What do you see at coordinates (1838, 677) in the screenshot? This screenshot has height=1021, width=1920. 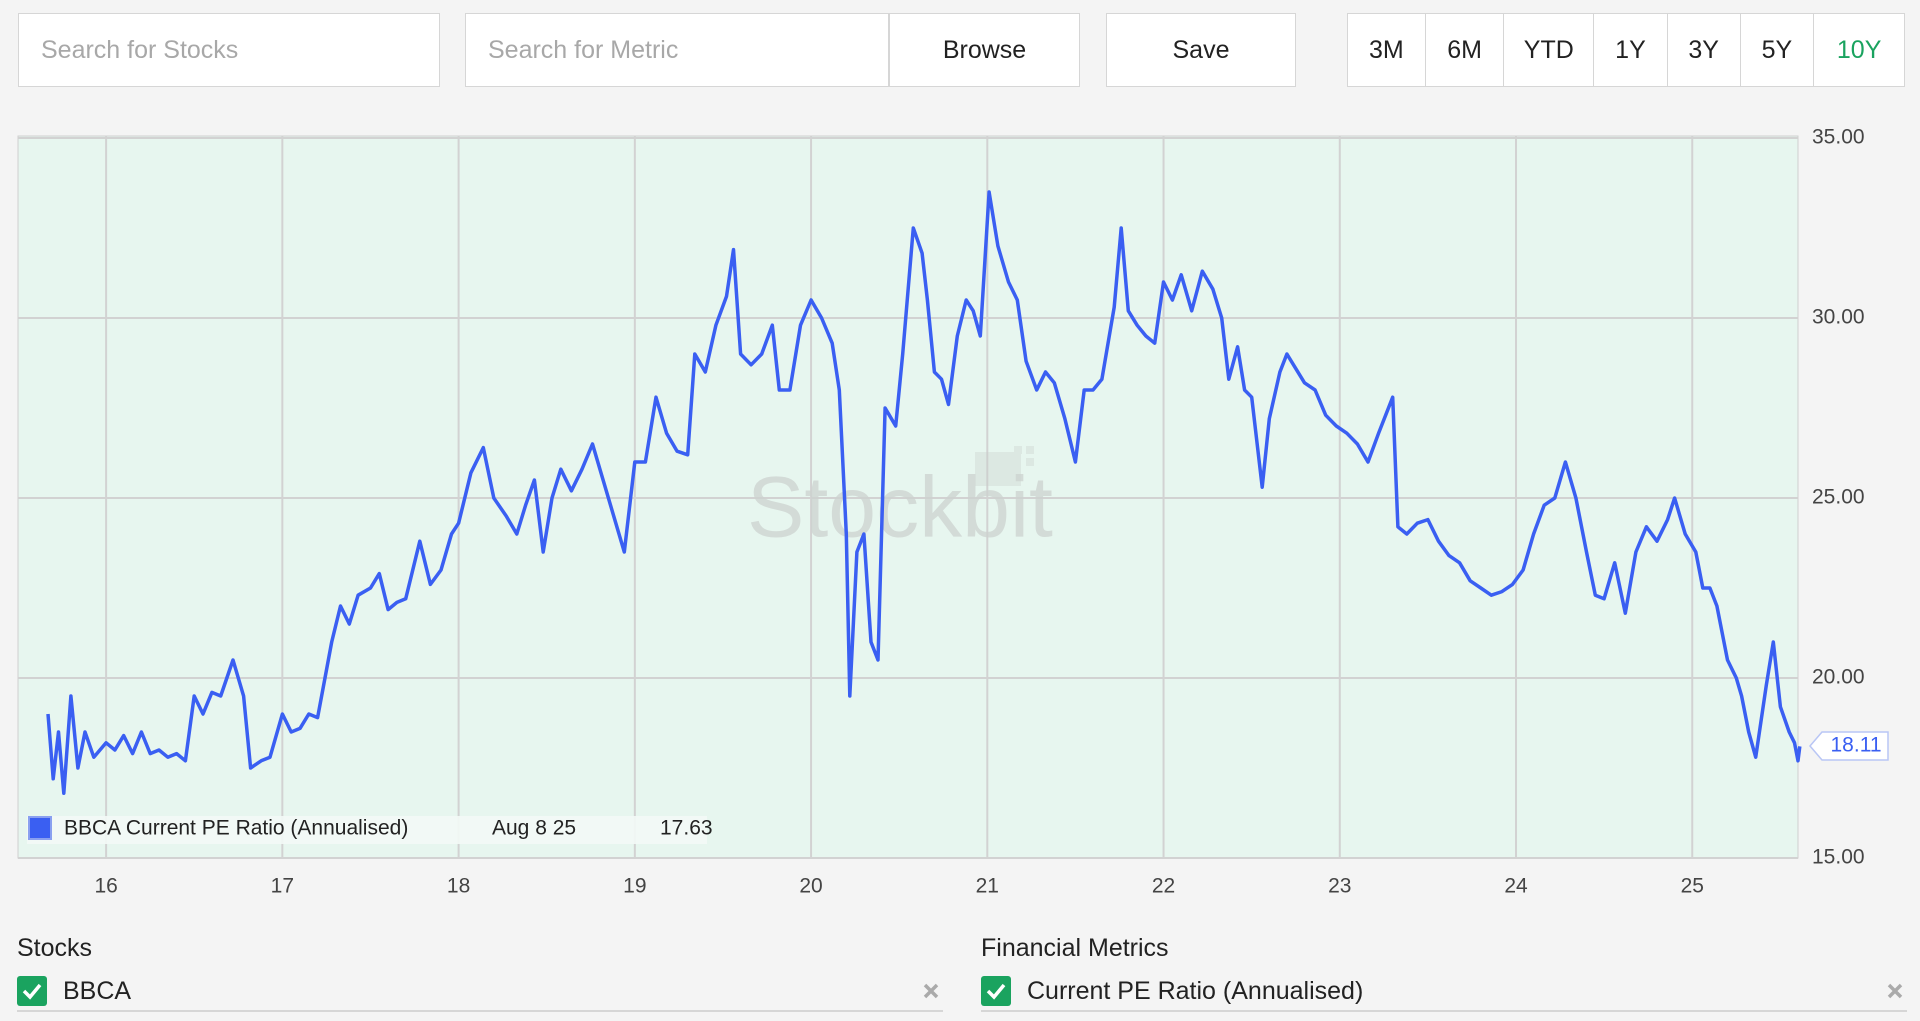 I see `y-tick-label: 20.00` at bounding box center [1838, 677].